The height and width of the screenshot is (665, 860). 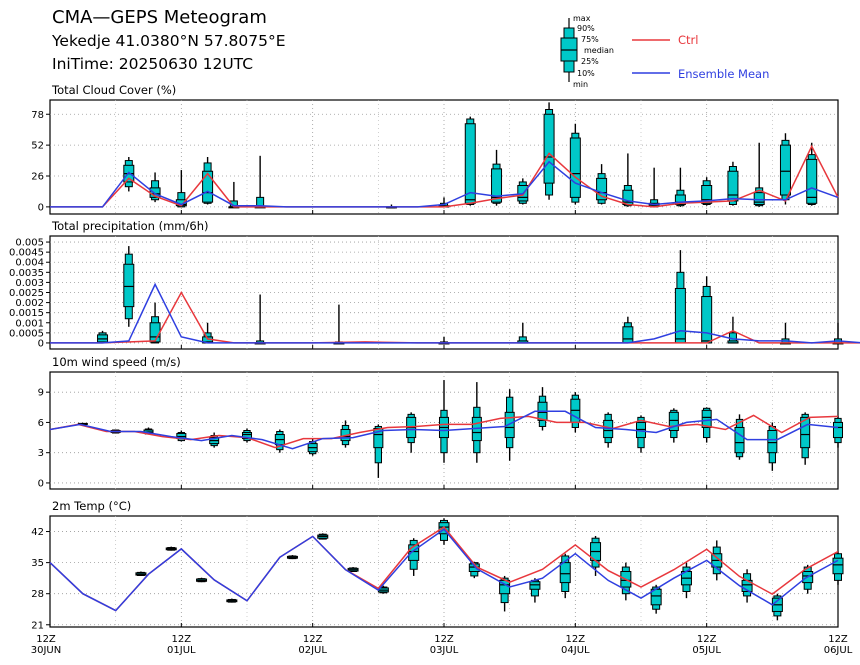 What do you see at coordinates (590, 39) in the screenshot?
I see `legend-label-p75: 75%` at bounding box center [590, 39].